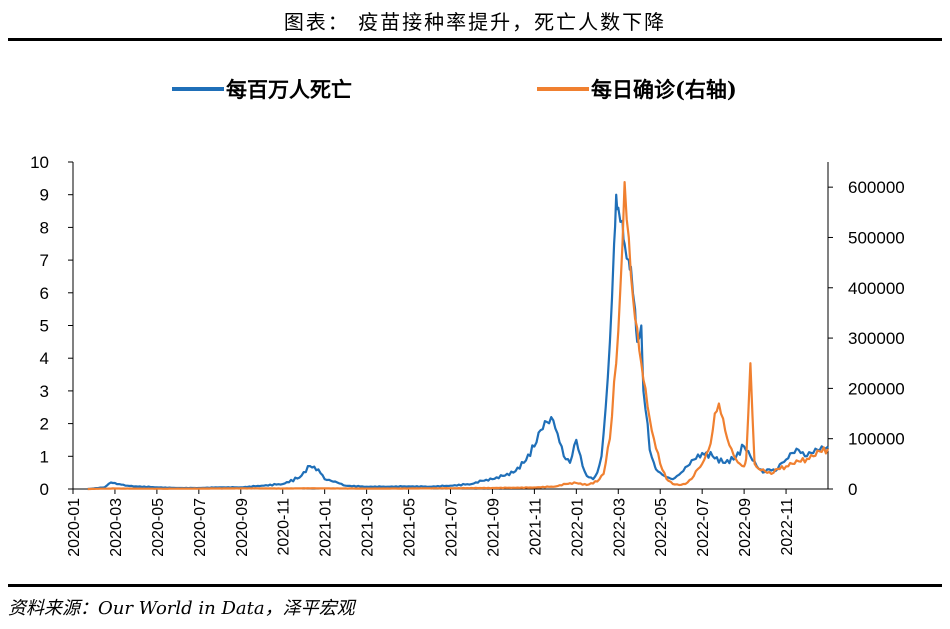  What do you see at coordinates (44, 456) in the screenshot?
I see `y-left-tick-label: 1` at bounding box center [44, 456].